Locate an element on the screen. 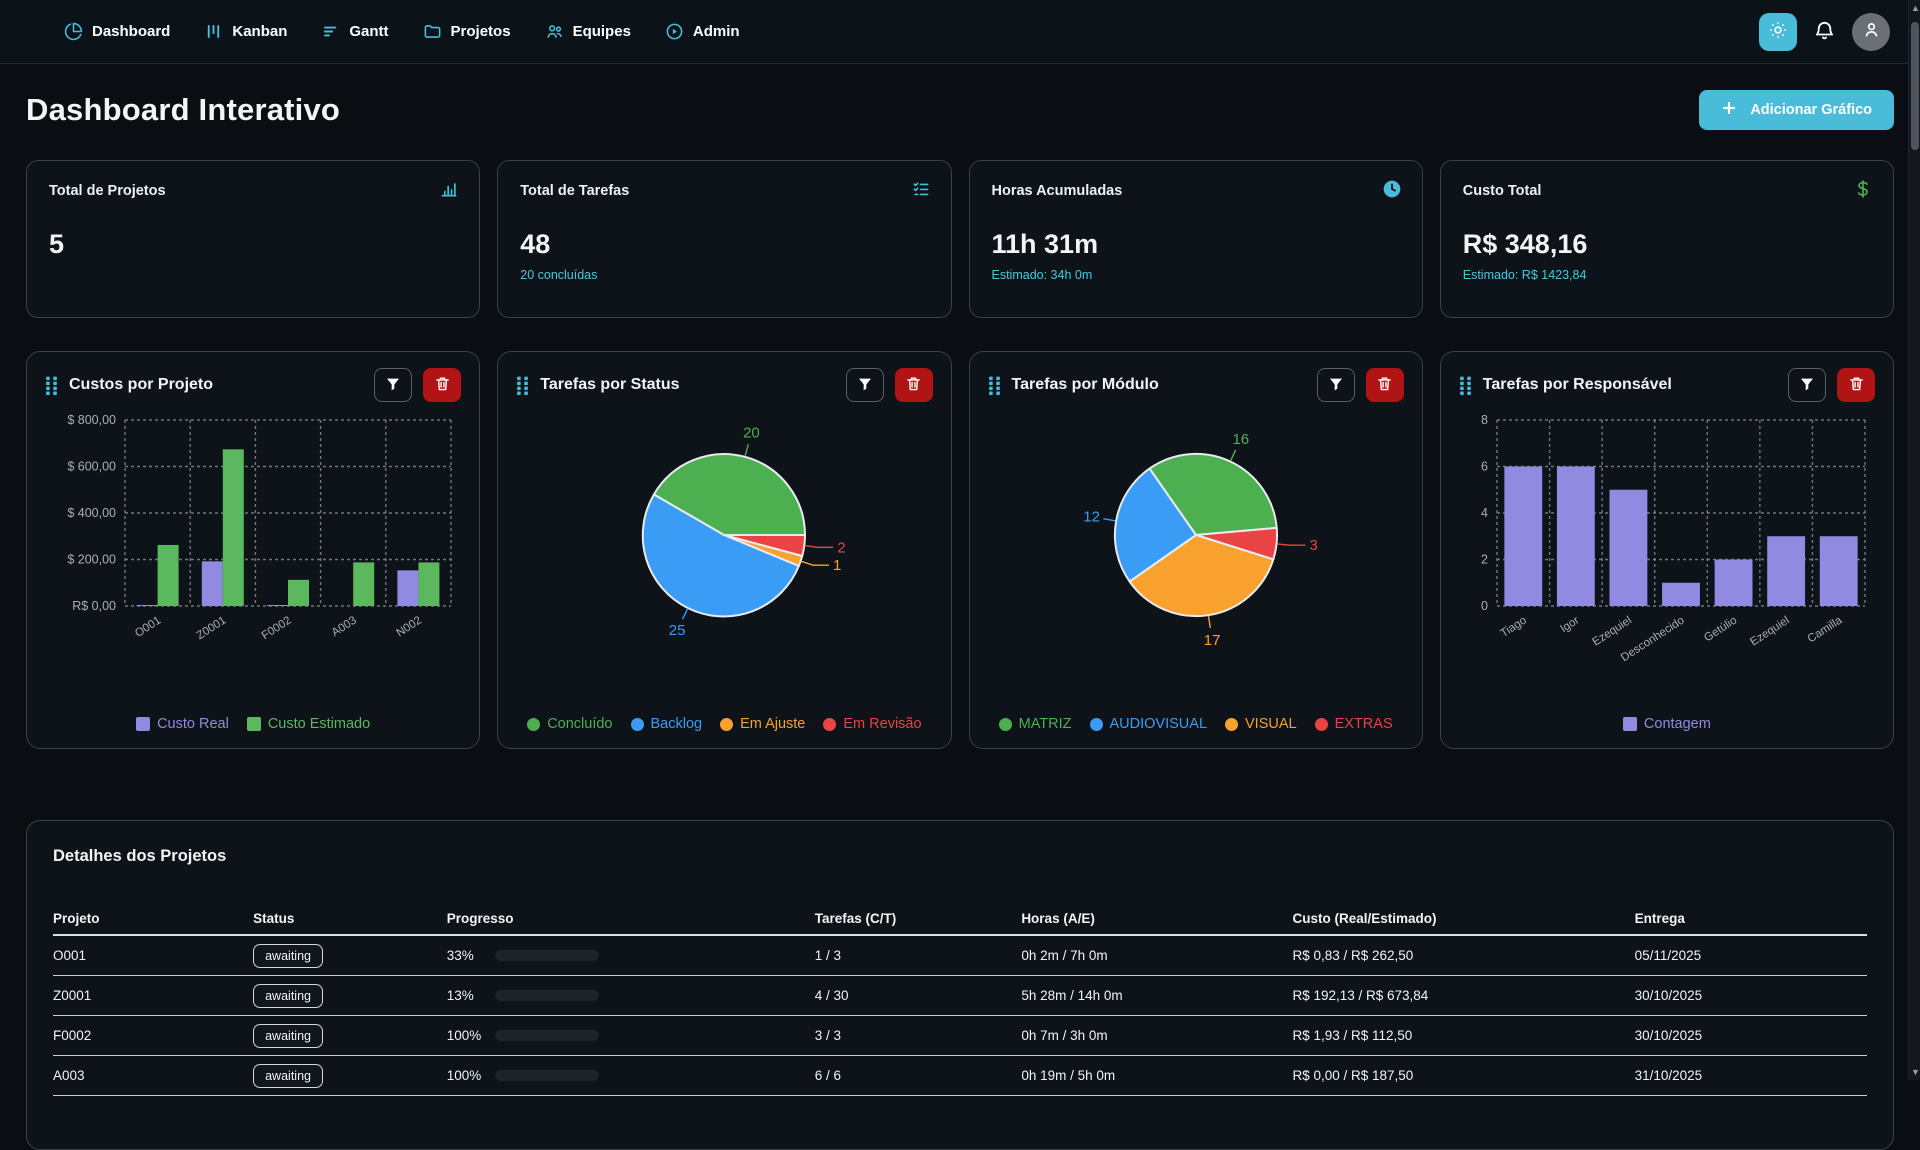  legend-label: MATRIZ is located at coordinates (1045, 724).